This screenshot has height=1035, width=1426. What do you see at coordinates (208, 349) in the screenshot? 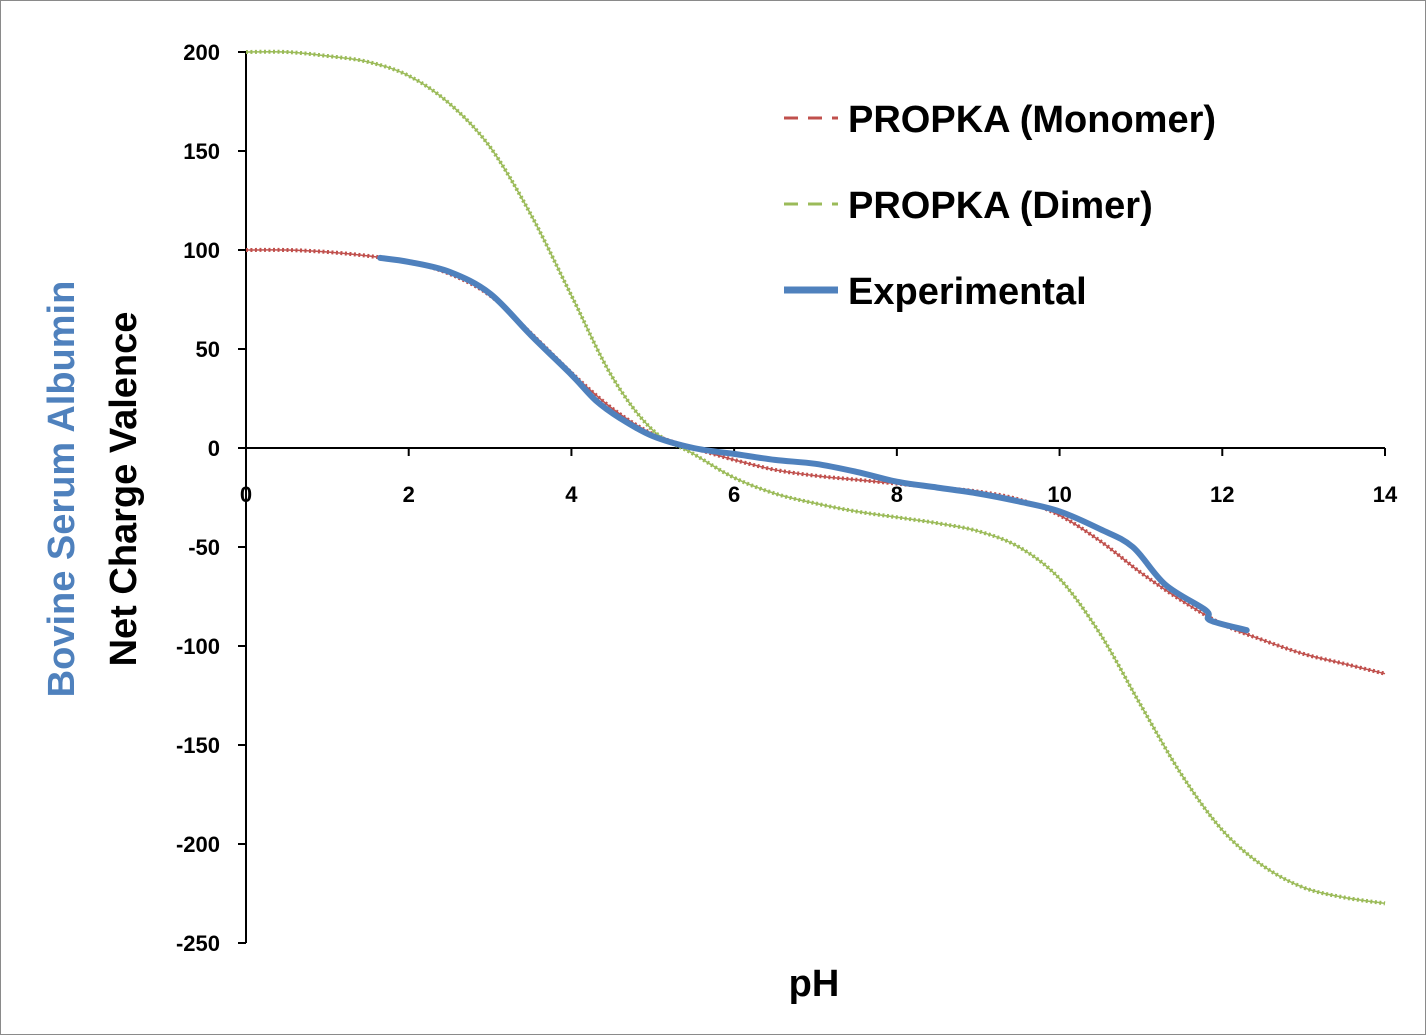
I see `y-tick-label: 50` at bounding box center [208, 349].